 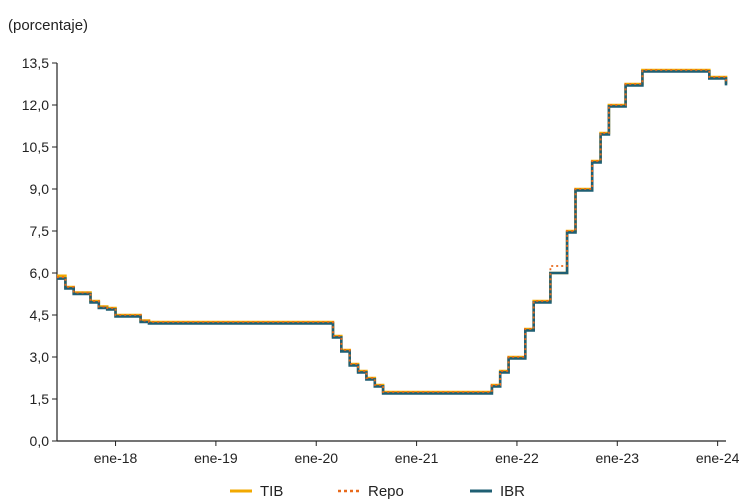 What do you see at coordinates (40, 357) in the screenshot?
I see `y-tick-label: 3,0` at bounding box center [40, 357].